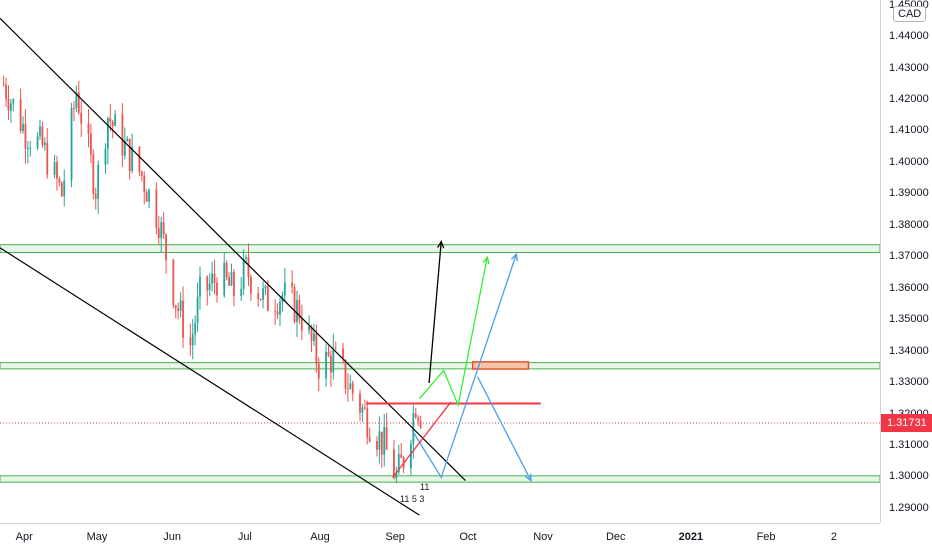 Image resolution: width=932 pixels, height=551 pixels. Describe the element at coordinates (691, 537) in the screenshot. I see `time-tick-label: 2021` at that location.